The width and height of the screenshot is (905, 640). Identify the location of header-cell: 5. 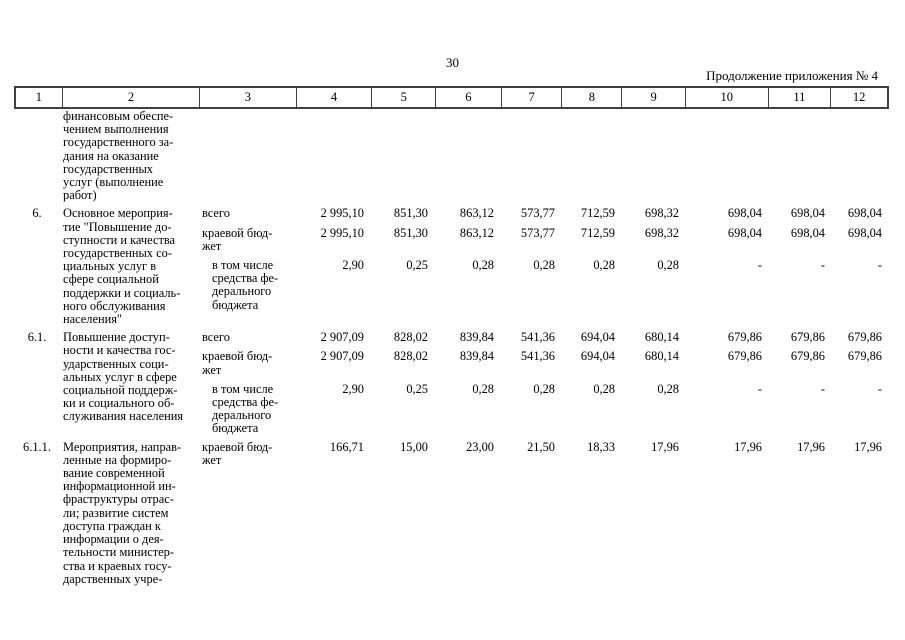
(403, 97).